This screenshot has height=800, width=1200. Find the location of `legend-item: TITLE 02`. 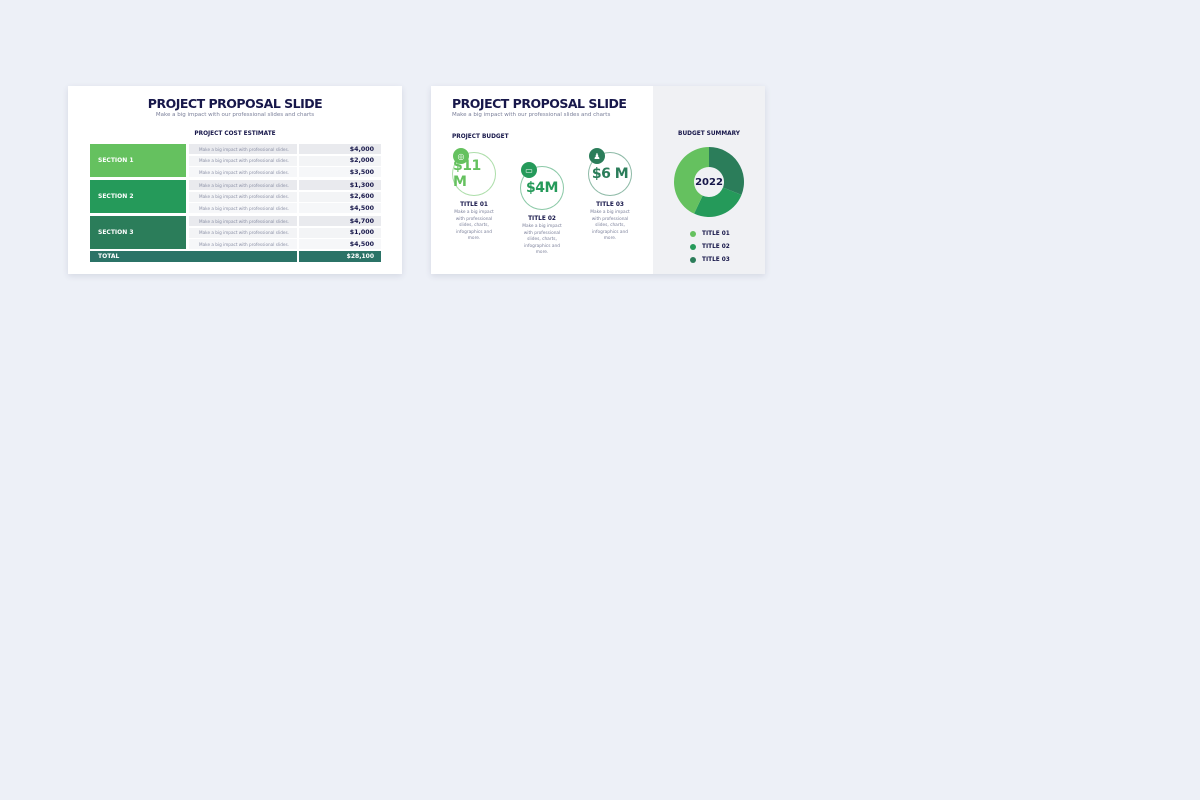

legend-item: TITLE 02 is located at coordinates (710, 247).